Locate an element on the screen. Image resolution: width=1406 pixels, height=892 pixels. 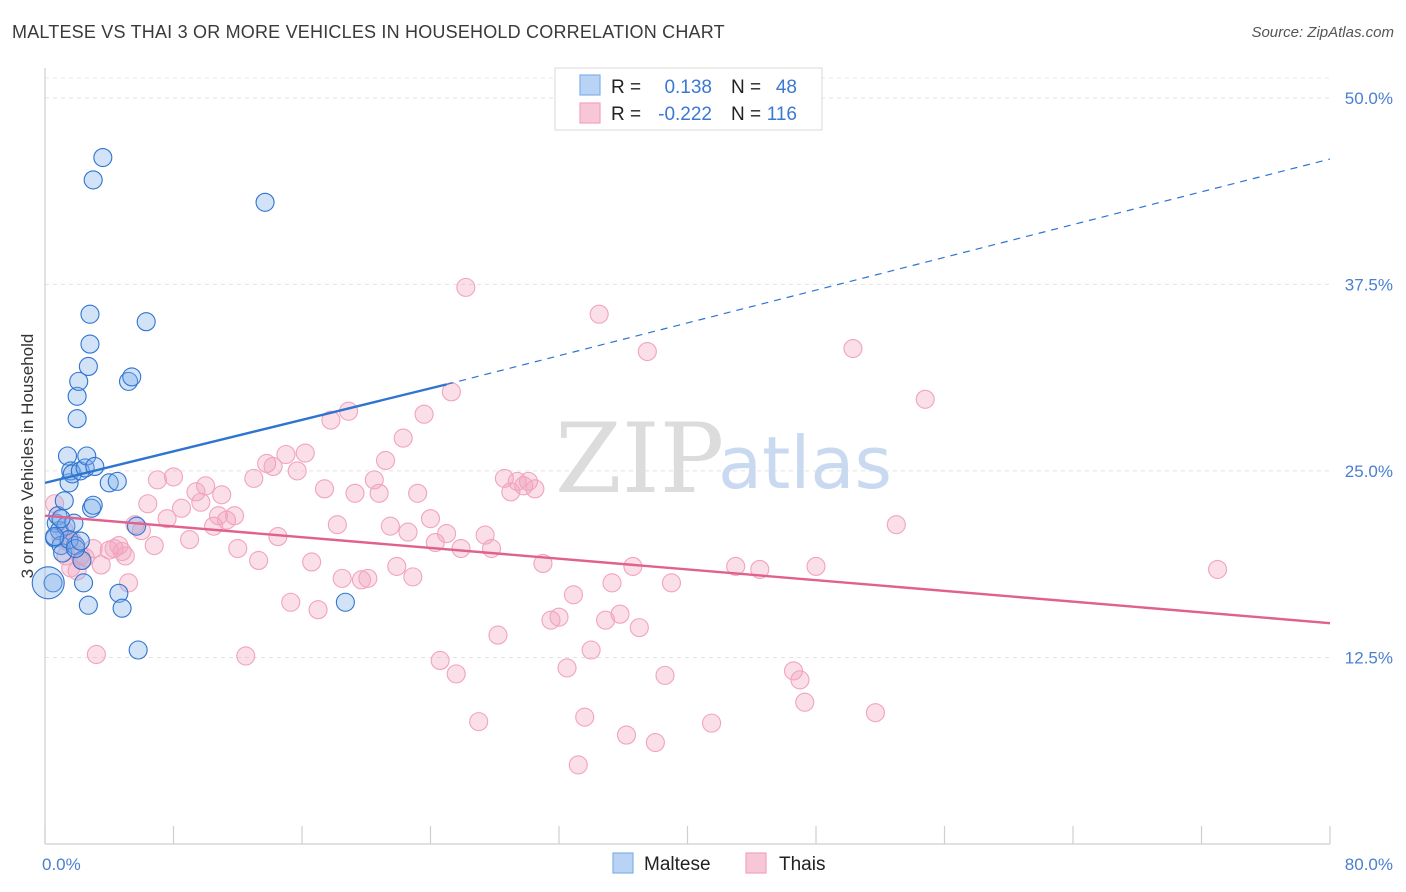
y-tick-label-0: 12.5% is located at coordinates (1369, 657).